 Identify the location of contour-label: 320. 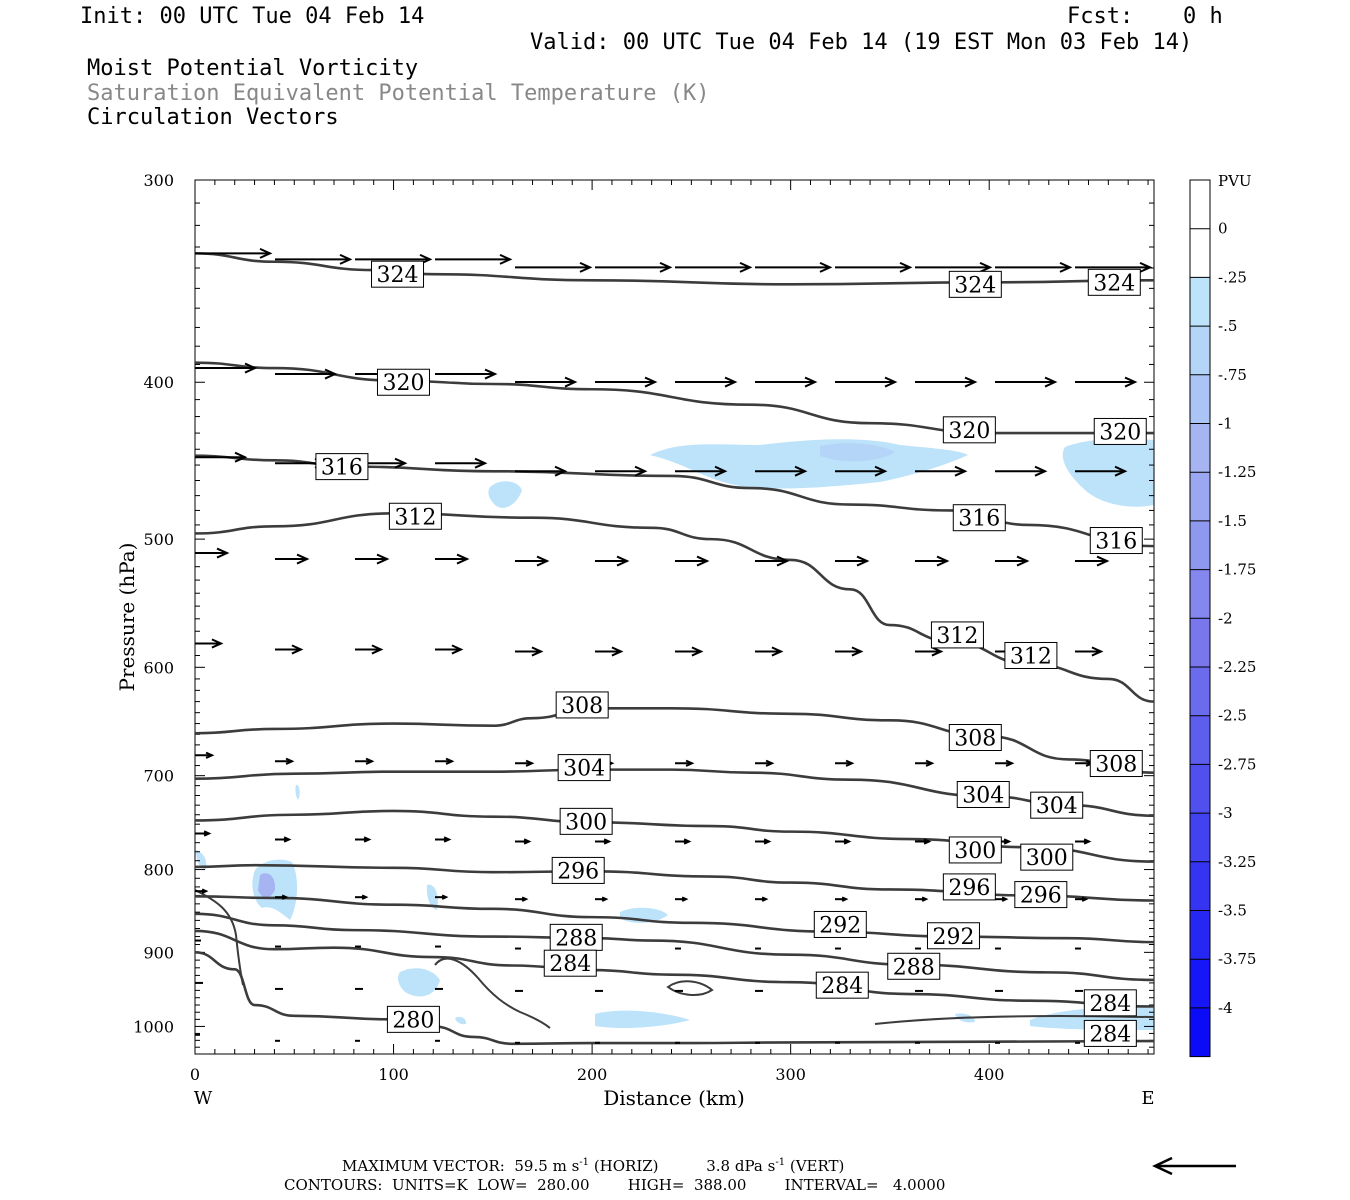
(403, 383).